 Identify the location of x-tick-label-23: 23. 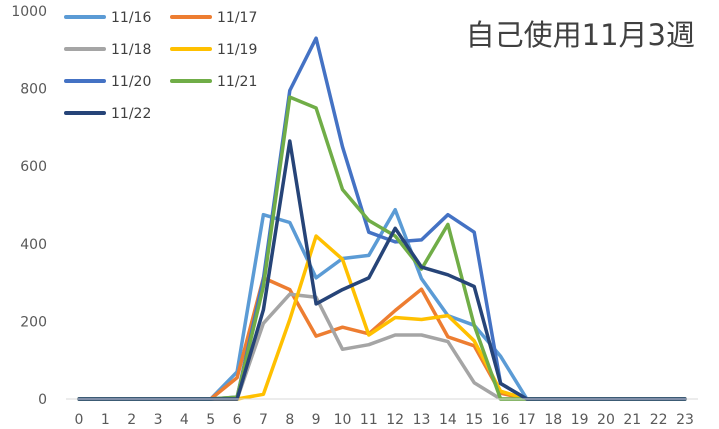
(685, 420).